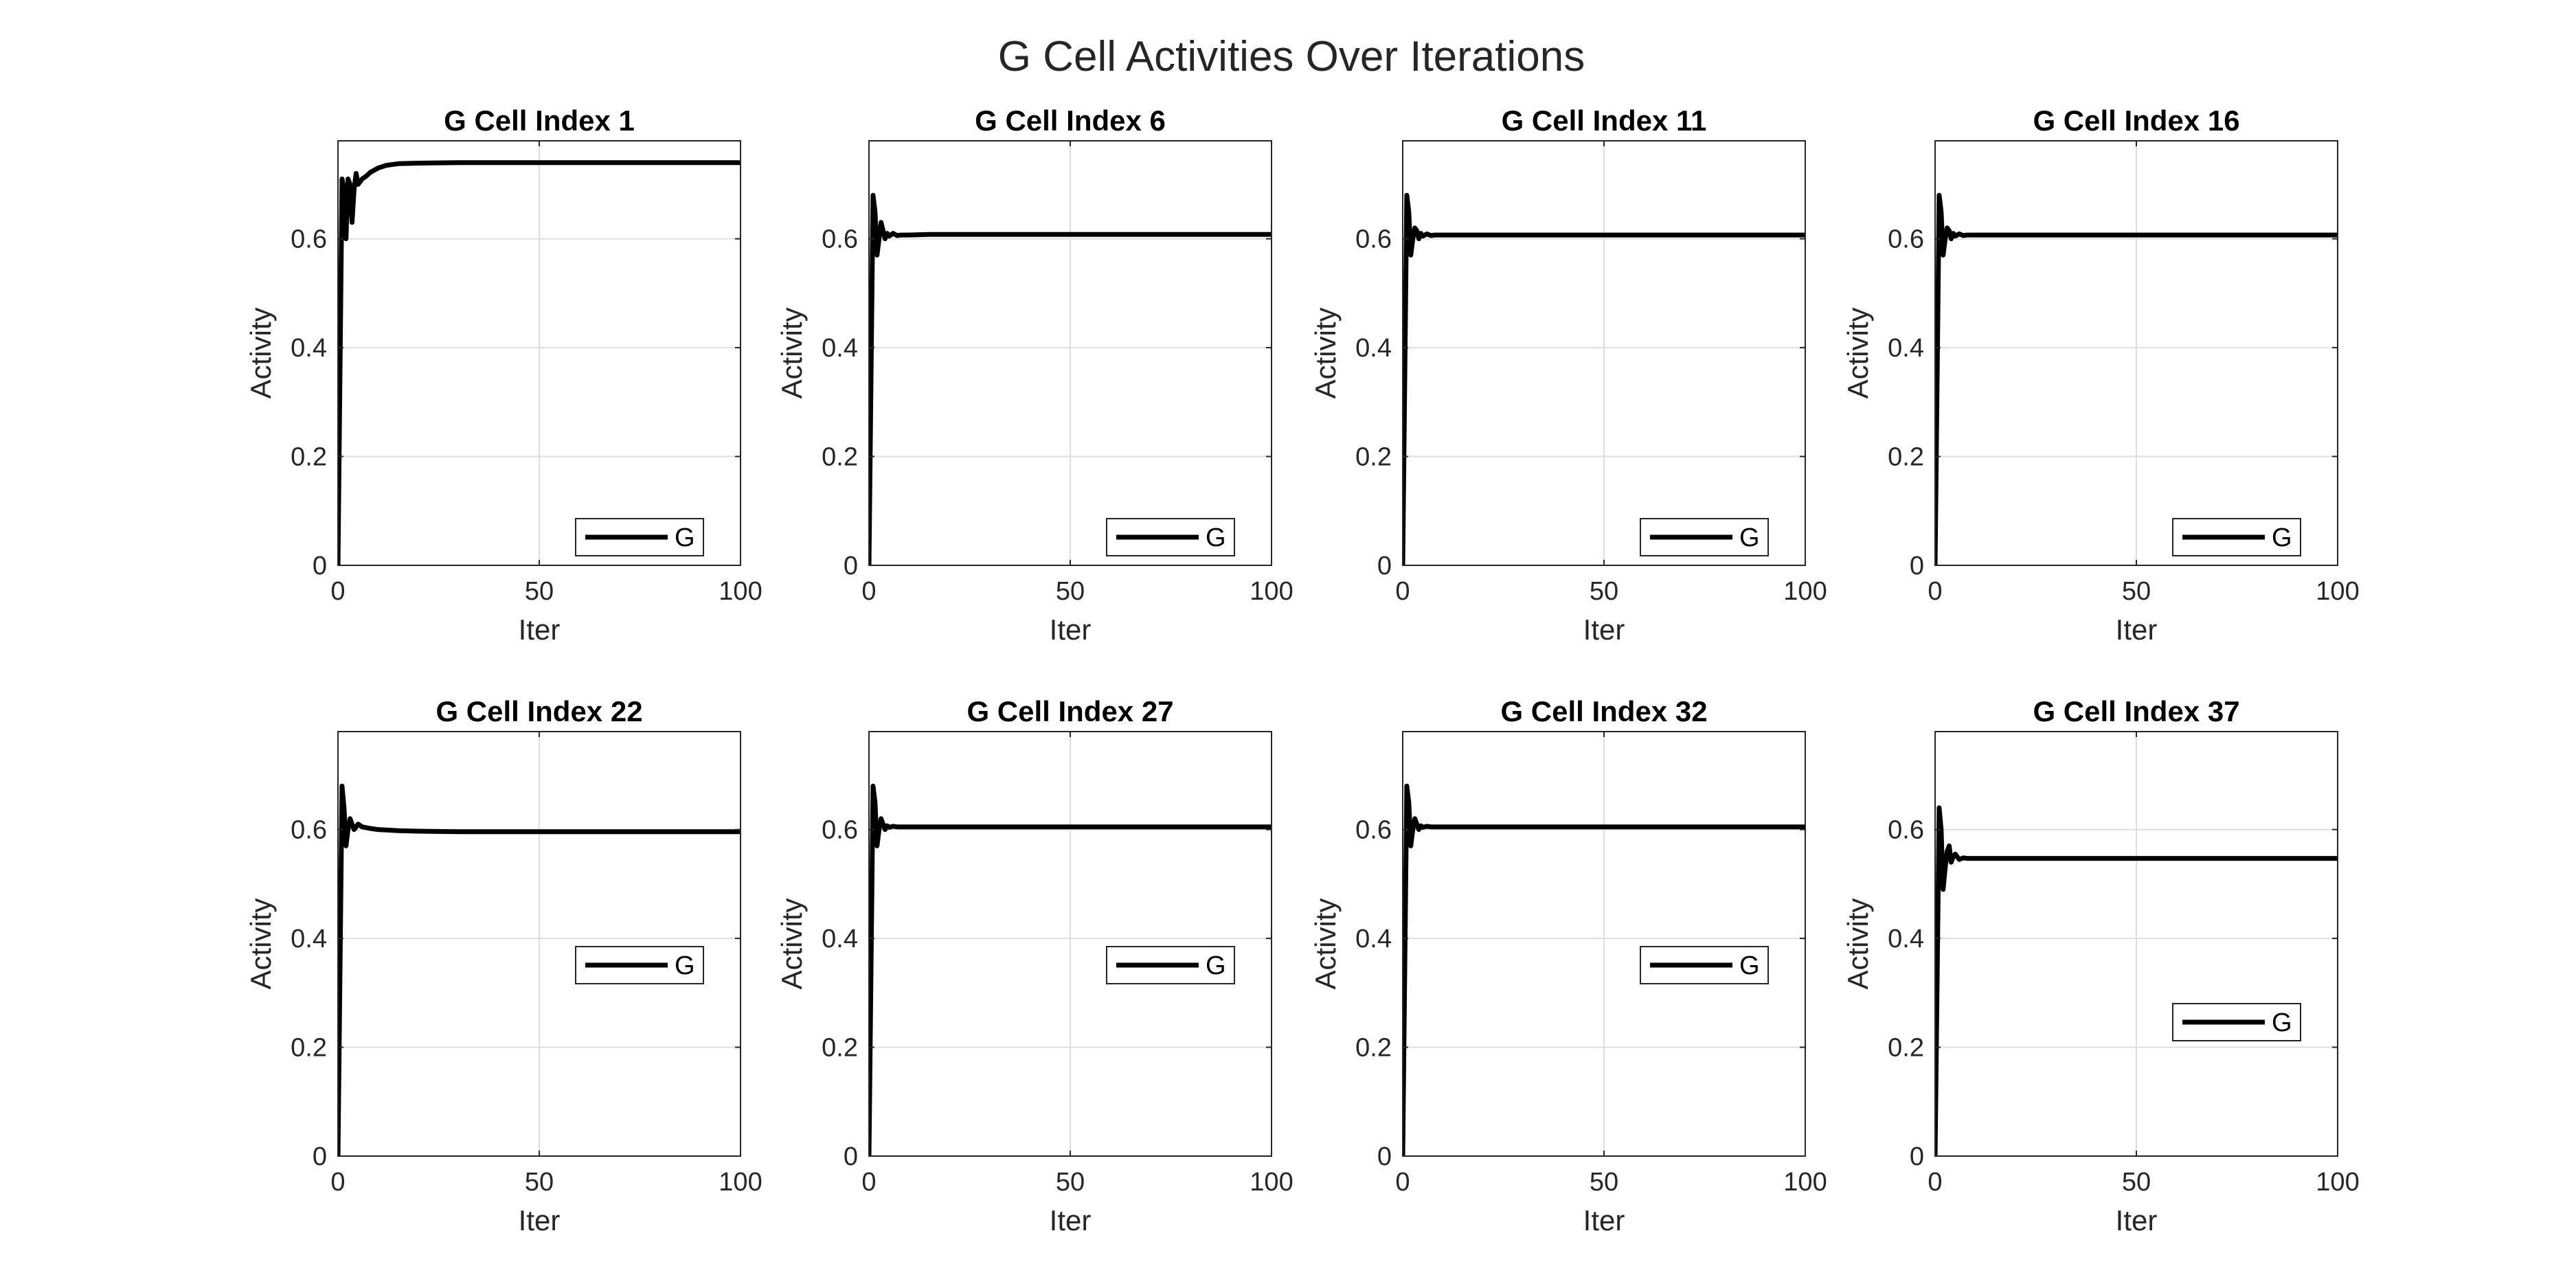 The height and width of the screenshot is (1288, 2576). I want to click on subplot-title: G Cell Index 27, so click(1070, 711).